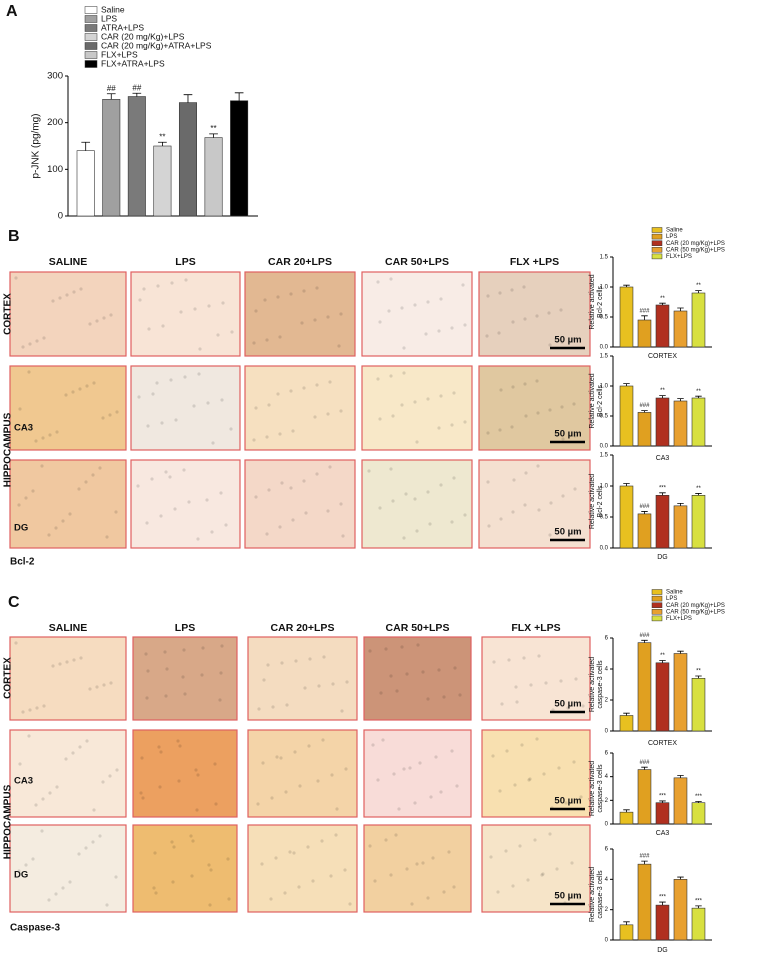  What do you see at coordinates (607, 639) in the screenshot?
I see `y-tick-label: 6` at bounding box center [607, 639].